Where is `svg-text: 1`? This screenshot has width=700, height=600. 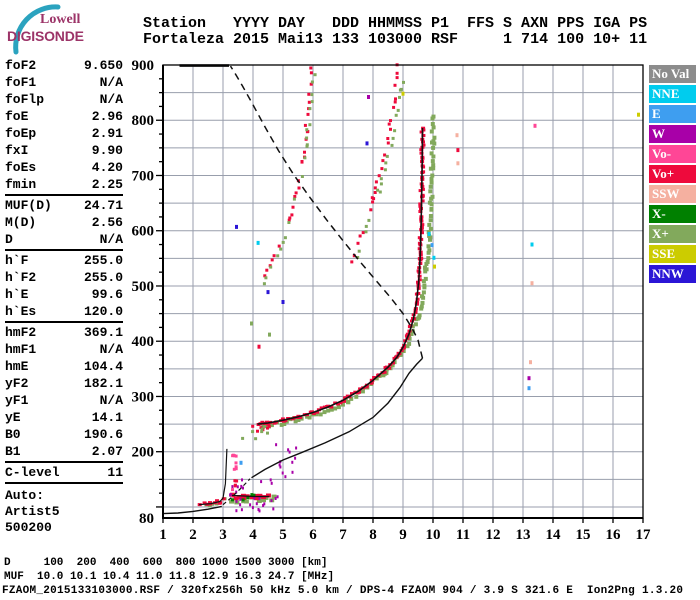
svg-text: 1 is located at coordinates (163, 535).